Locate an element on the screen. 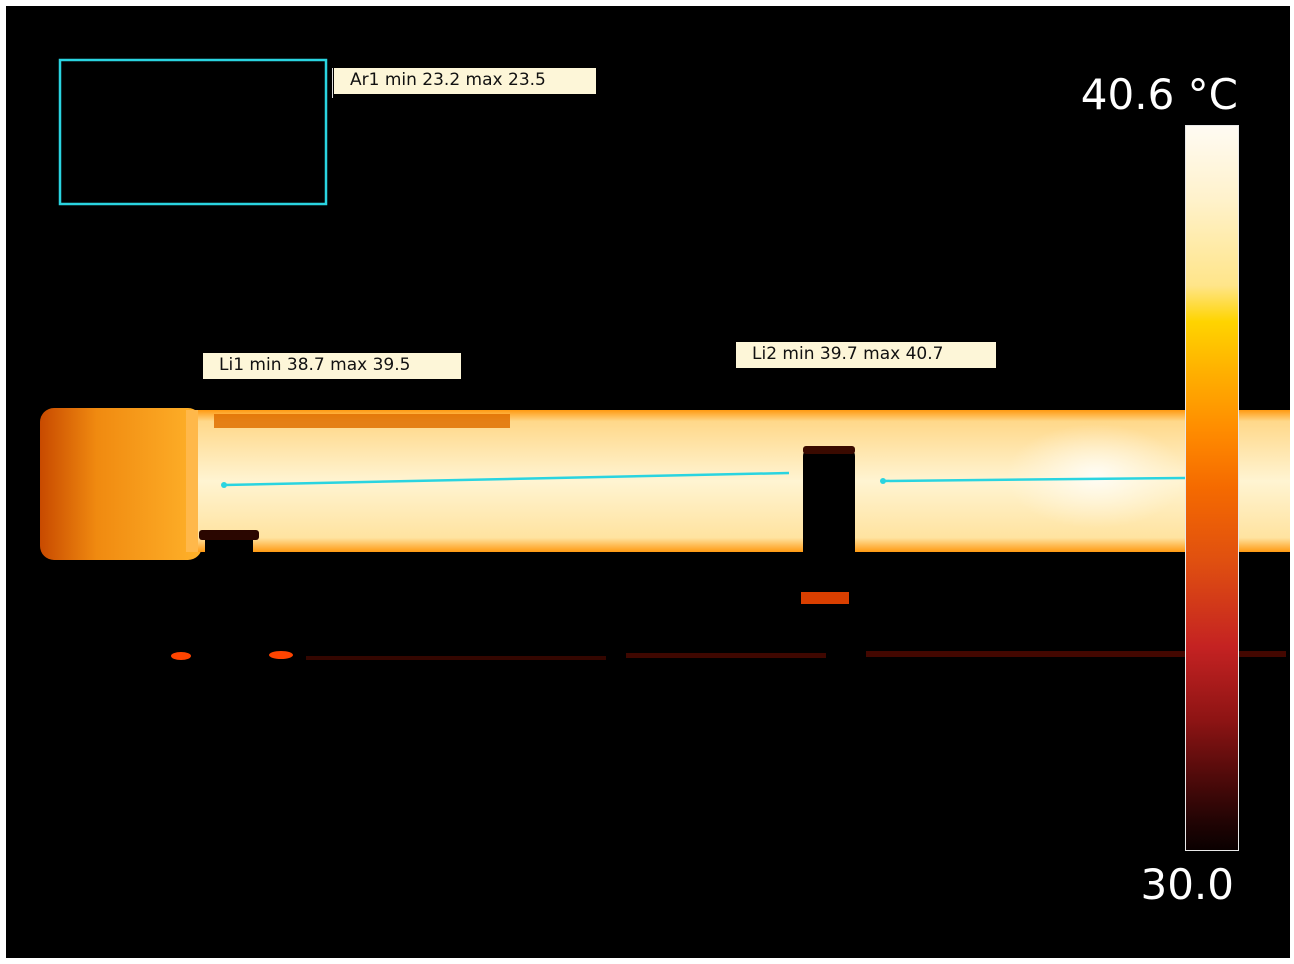  tube-cap is located at coordinates (121, 484).